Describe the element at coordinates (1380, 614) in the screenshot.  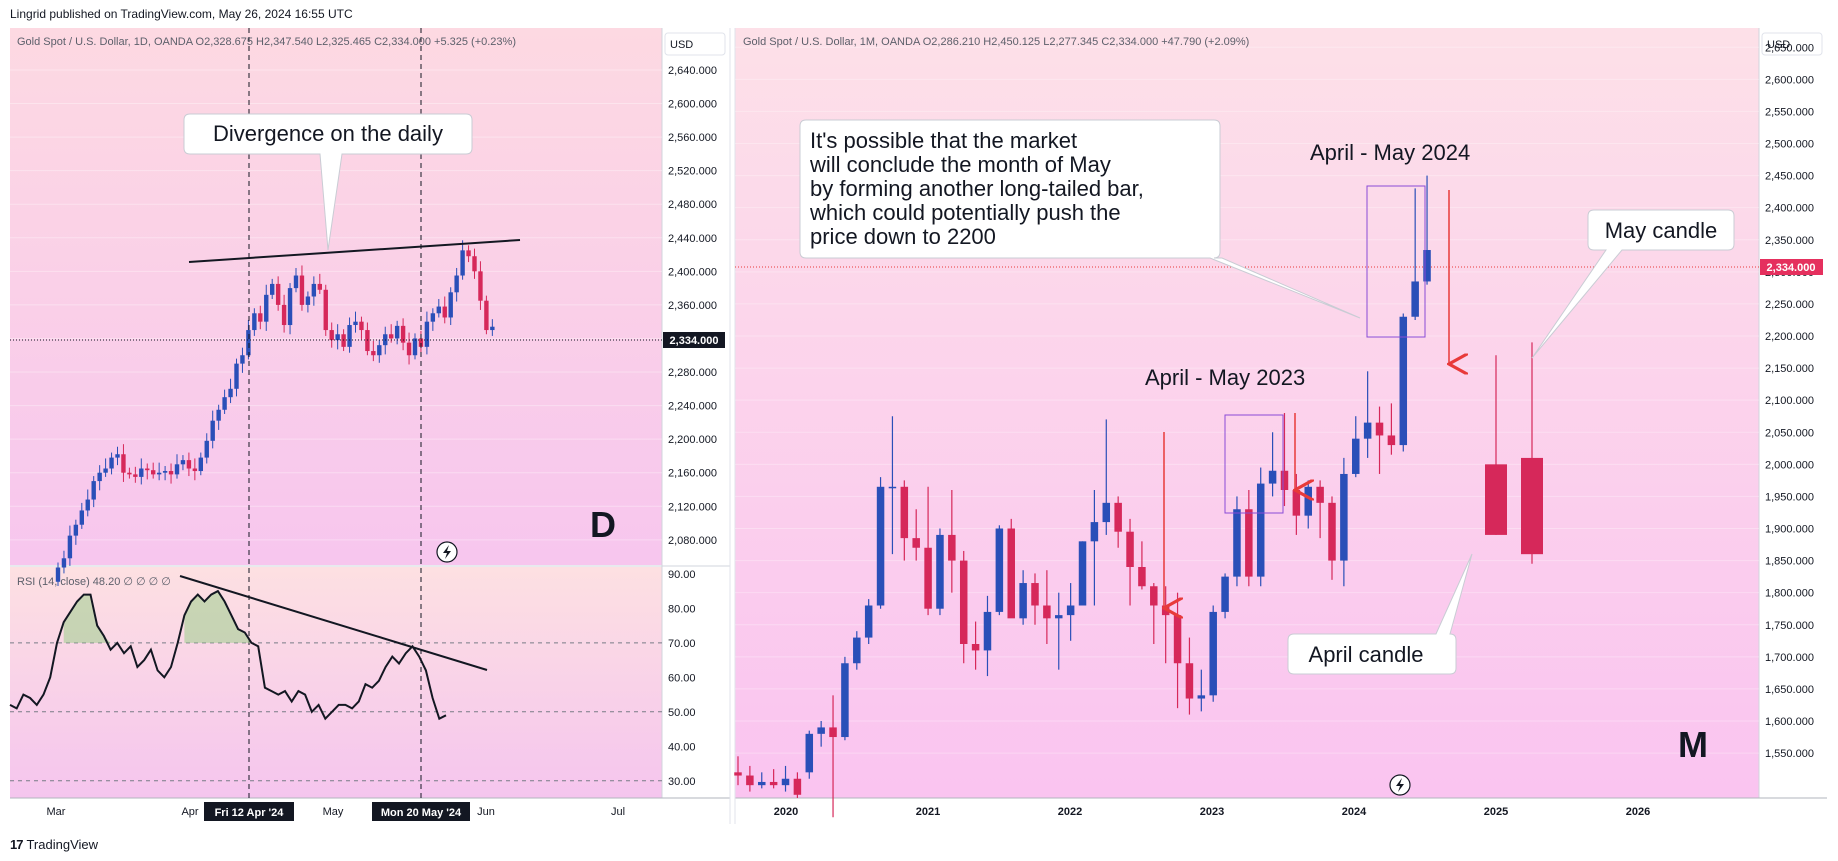
I see `april-candle-callout: April candle` at that location.